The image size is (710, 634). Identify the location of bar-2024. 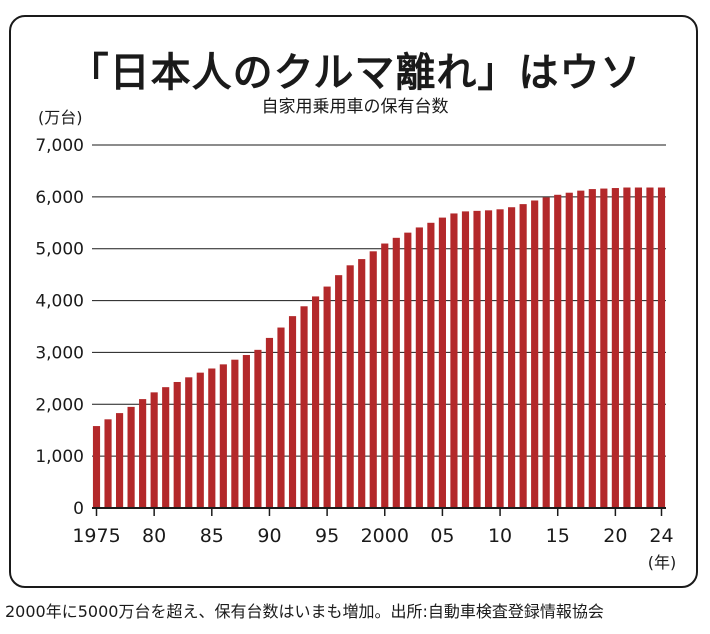
(661, 347).